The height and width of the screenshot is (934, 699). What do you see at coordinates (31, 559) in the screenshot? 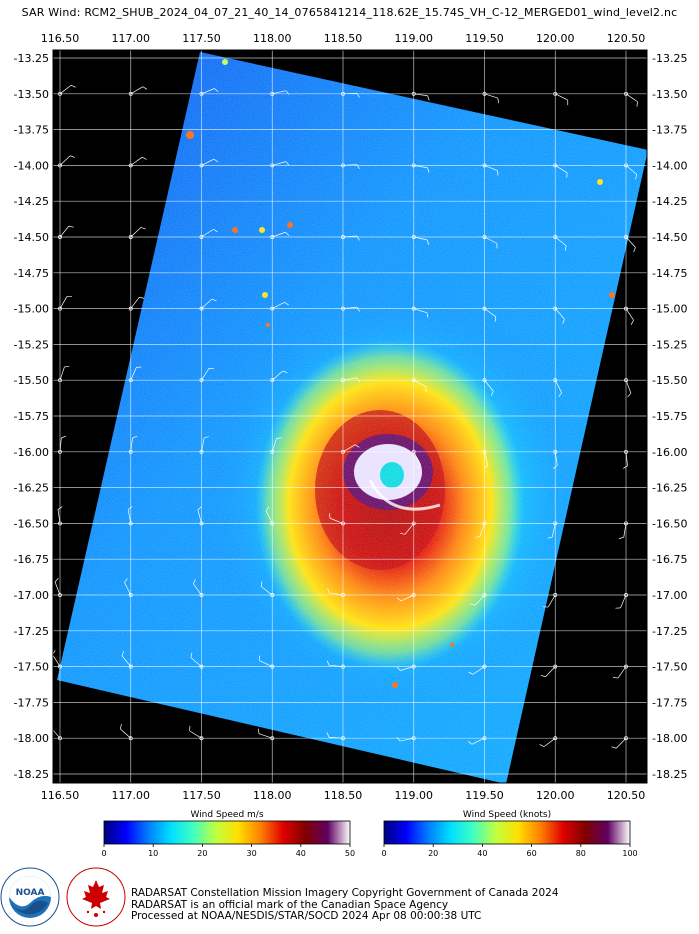
I see `lat-tick-label-left: -16.75` at bounding box center [31, 559].